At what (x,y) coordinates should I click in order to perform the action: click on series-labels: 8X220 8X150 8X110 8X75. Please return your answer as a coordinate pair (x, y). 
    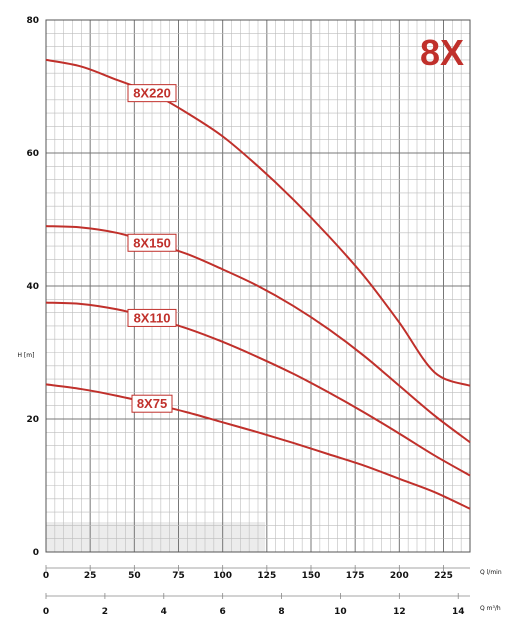
    Looking at the image, I should click on (152, 248).